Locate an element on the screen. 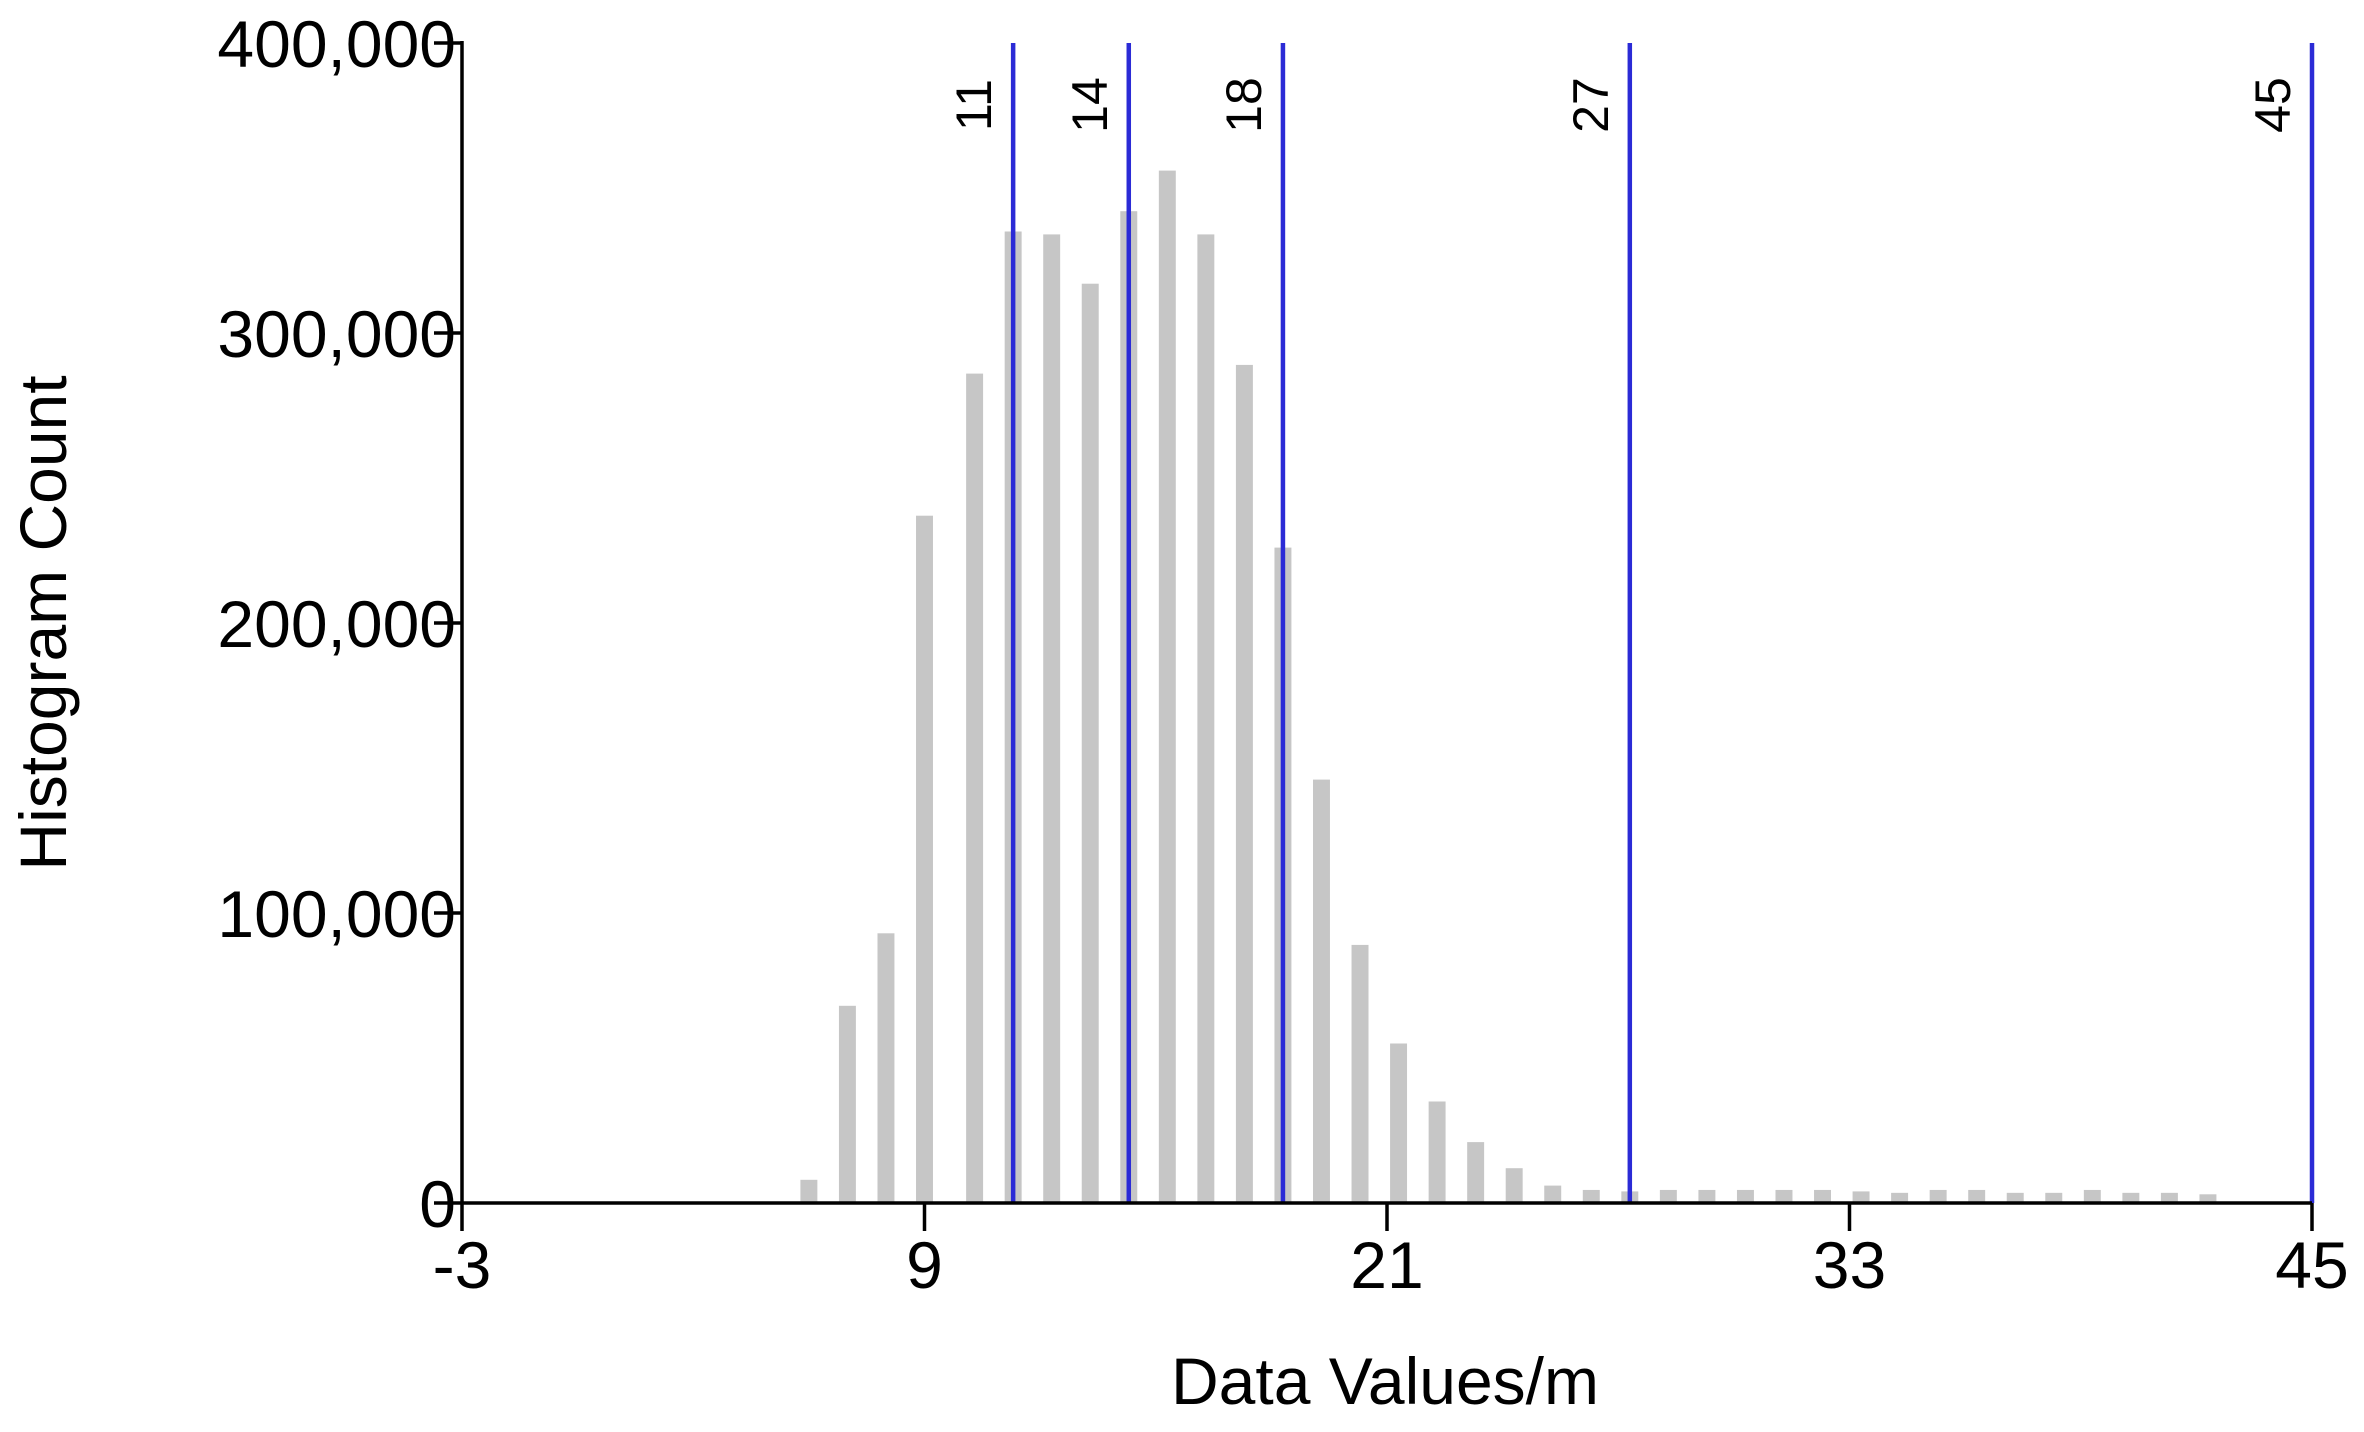 The image size is (2364, 1432). x-tick-label: 33 is located at coordinates (1849, 1265).